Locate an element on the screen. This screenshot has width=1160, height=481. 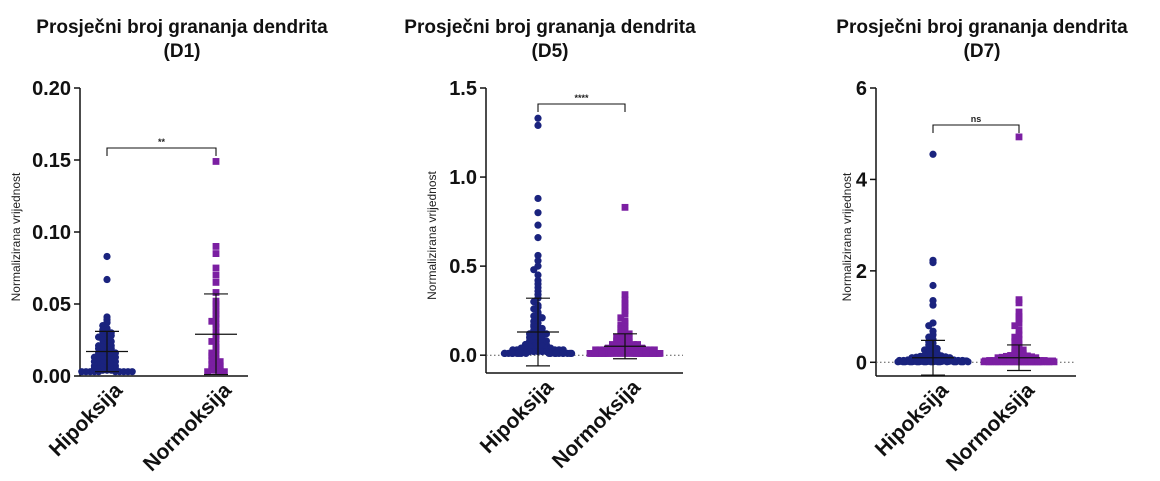
significance-label: ns is located at coordinates (976, 119).